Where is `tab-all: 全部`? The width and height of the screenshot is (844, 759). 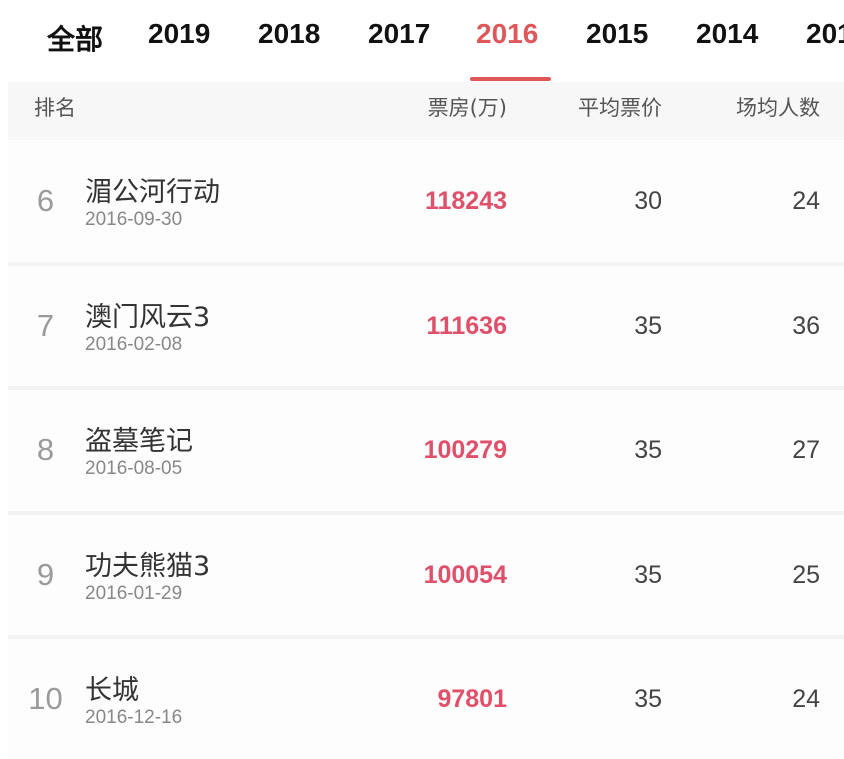 tab-all: 全部 is located at coordinates (75, 39).